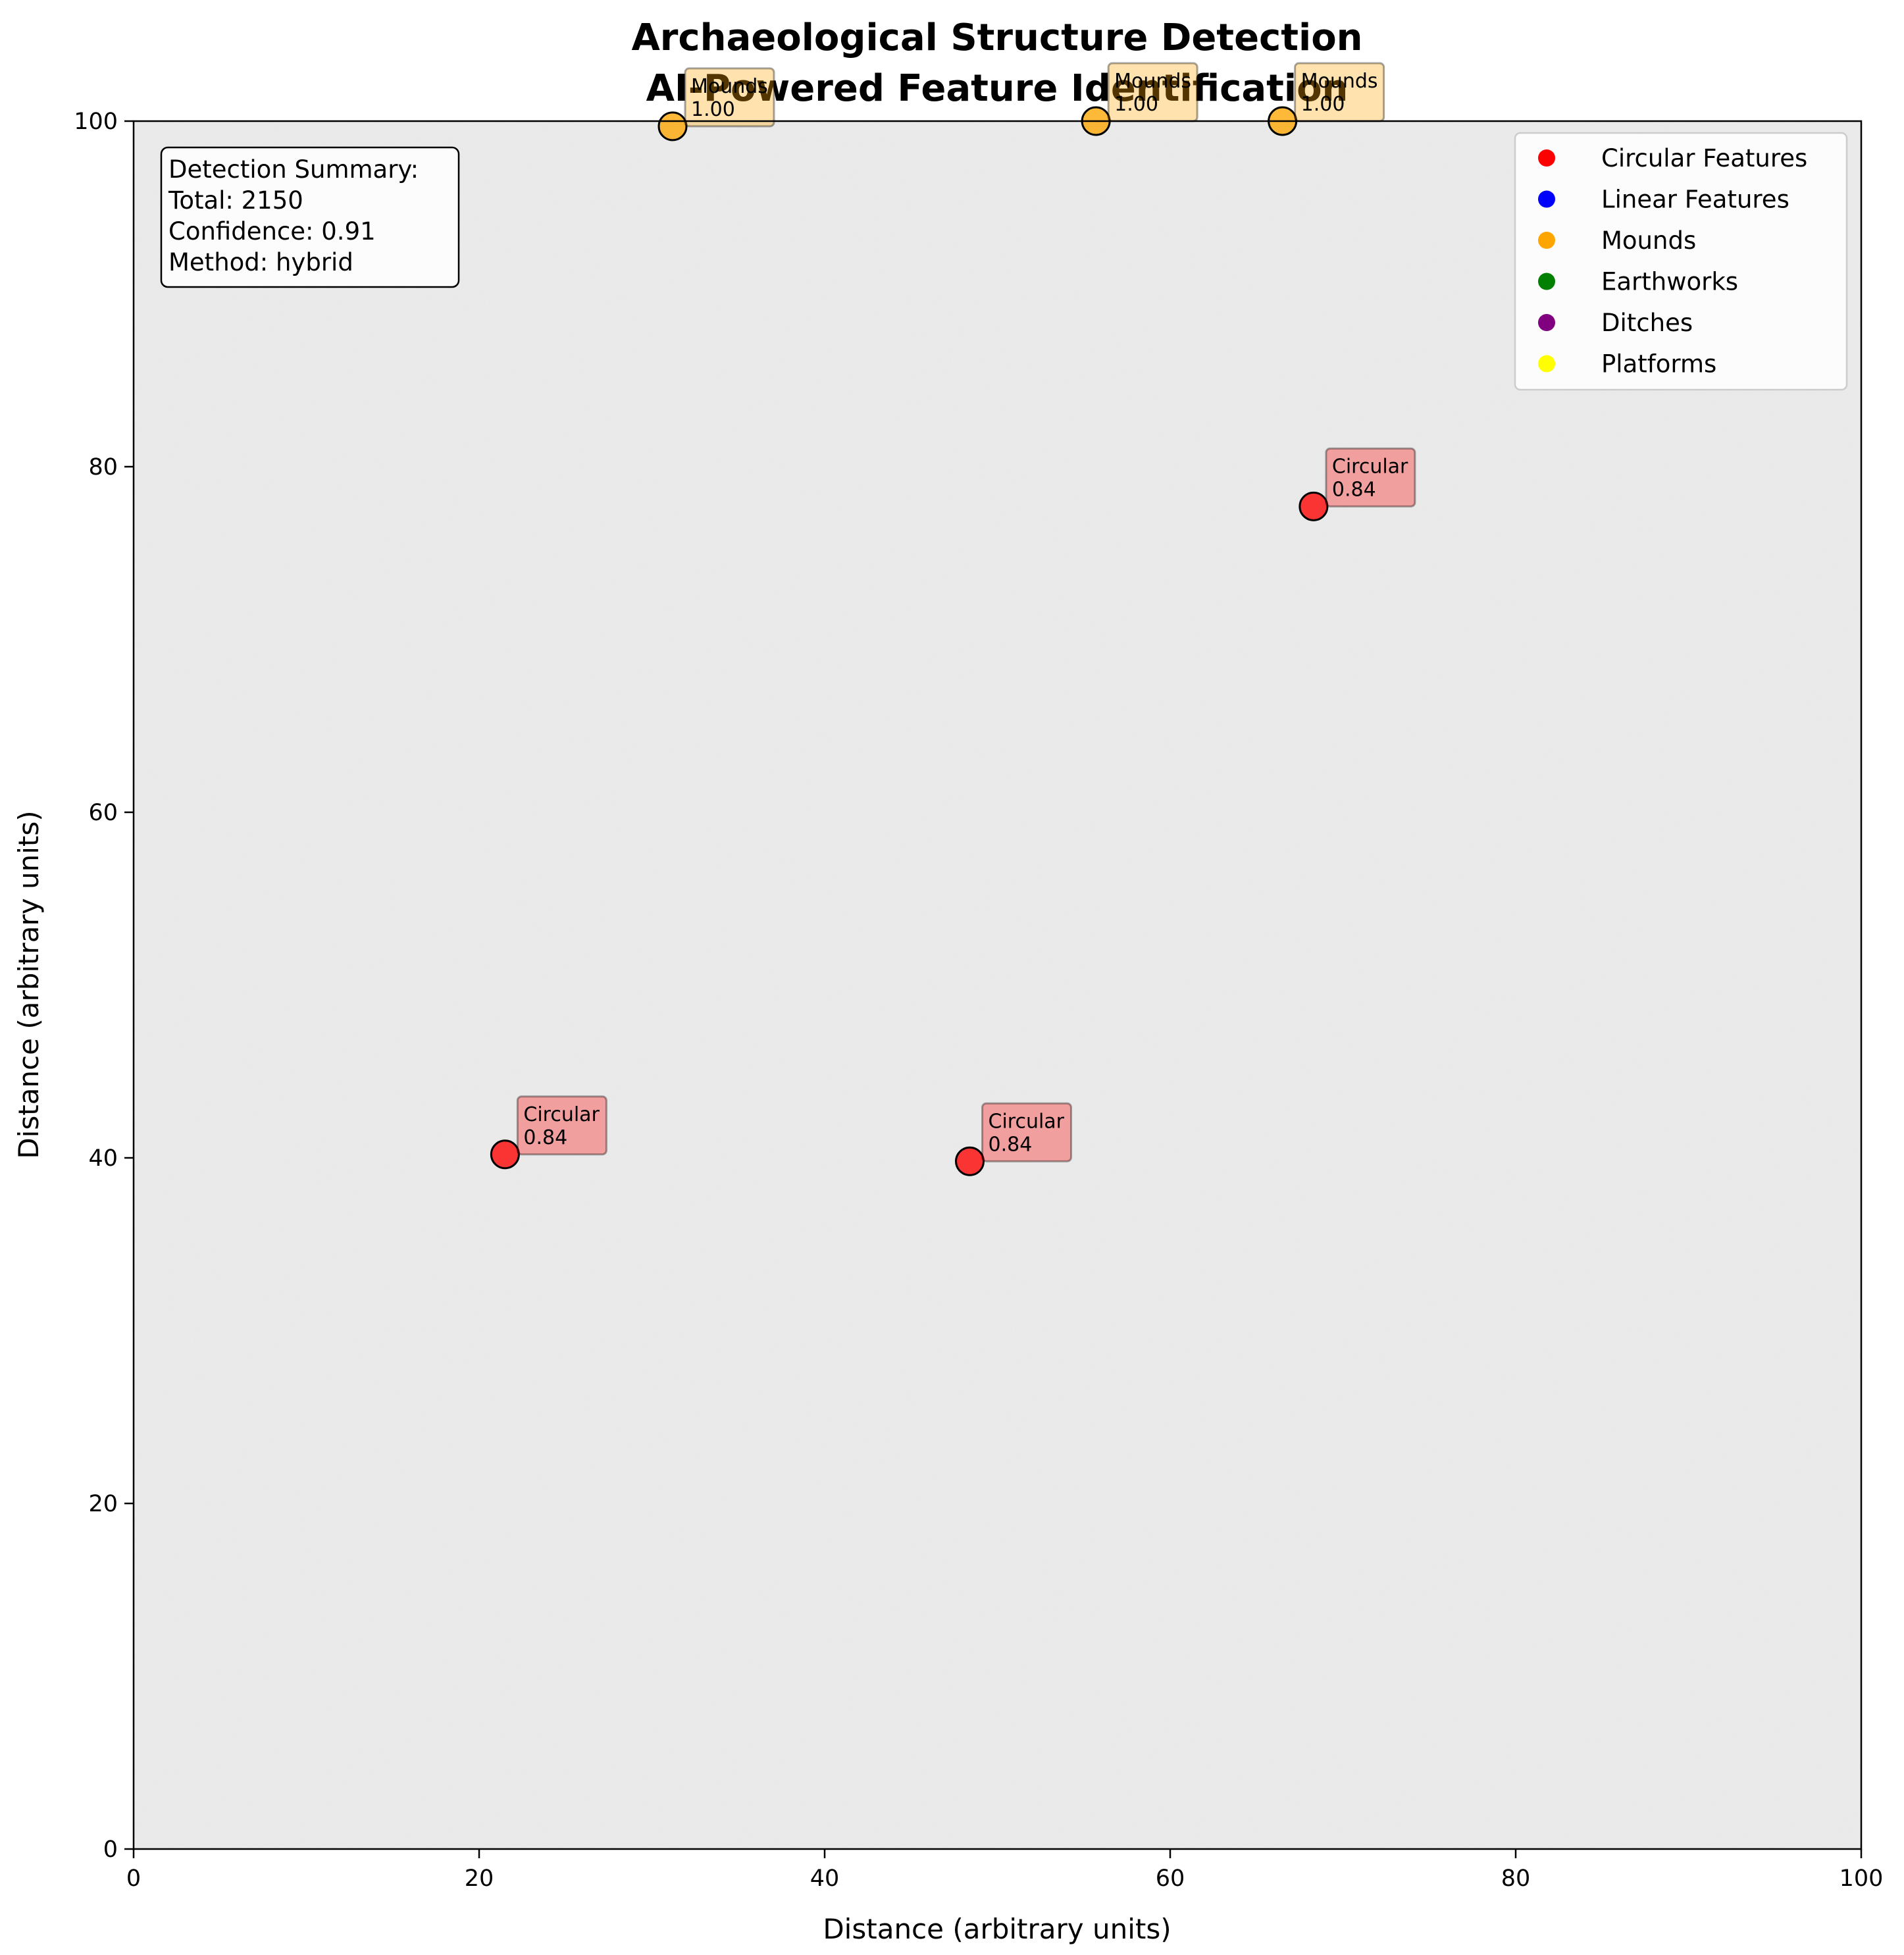  What do you see at coordinates (1647, 323) in the screenshot?
I see `legend-label: Ditches` at bounding box center [1647, 323].